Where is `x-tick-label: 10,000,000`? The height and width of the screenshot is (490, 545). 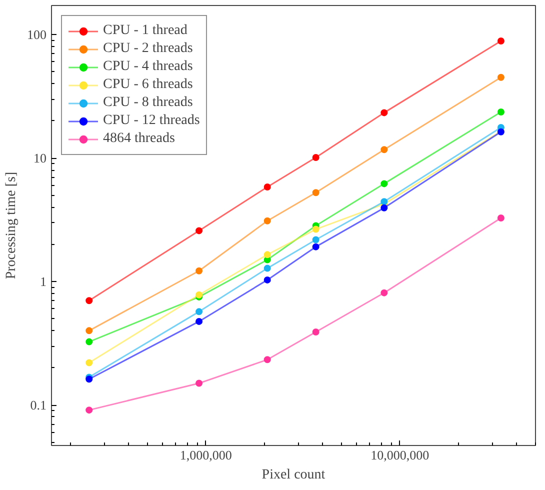
x-tick-label: 10,000,000 is located at coordinates (400, 455).